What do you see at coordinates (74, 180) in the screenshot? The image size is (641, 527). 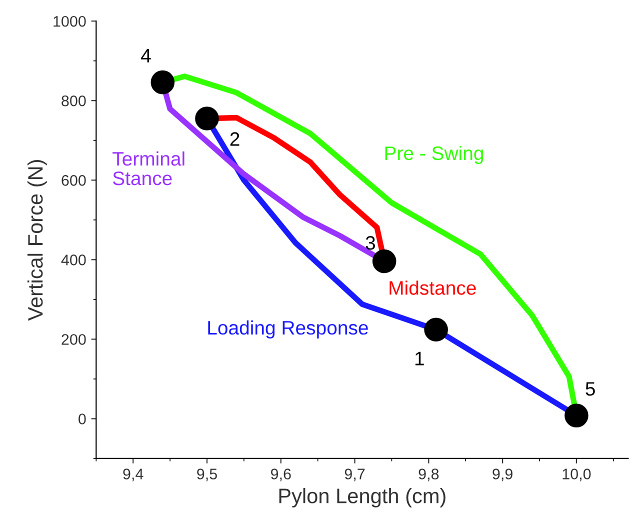 I see `y-tick-label: 600` at bounding box center [74, 180].